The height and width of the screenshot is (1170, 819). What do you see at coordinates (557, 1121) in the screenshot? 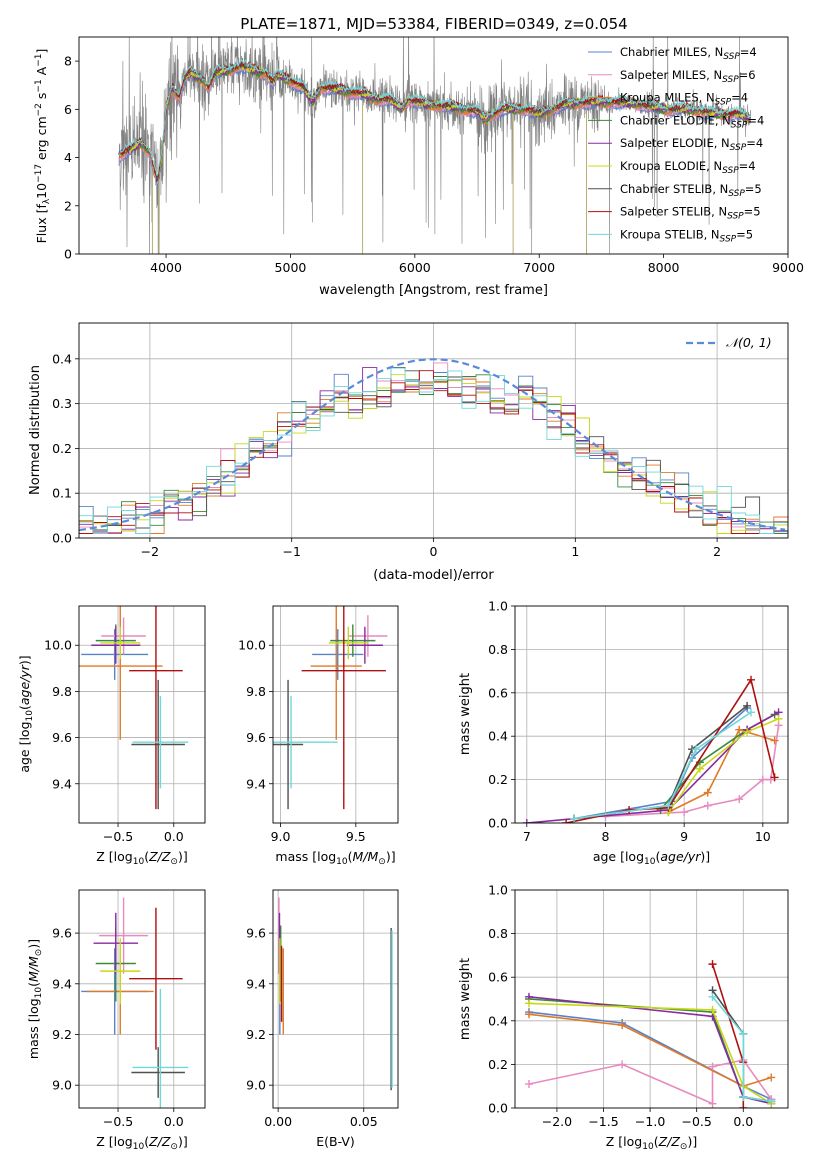
I see `x-tick-label: −2.0` at bounding box center [557, 1121].